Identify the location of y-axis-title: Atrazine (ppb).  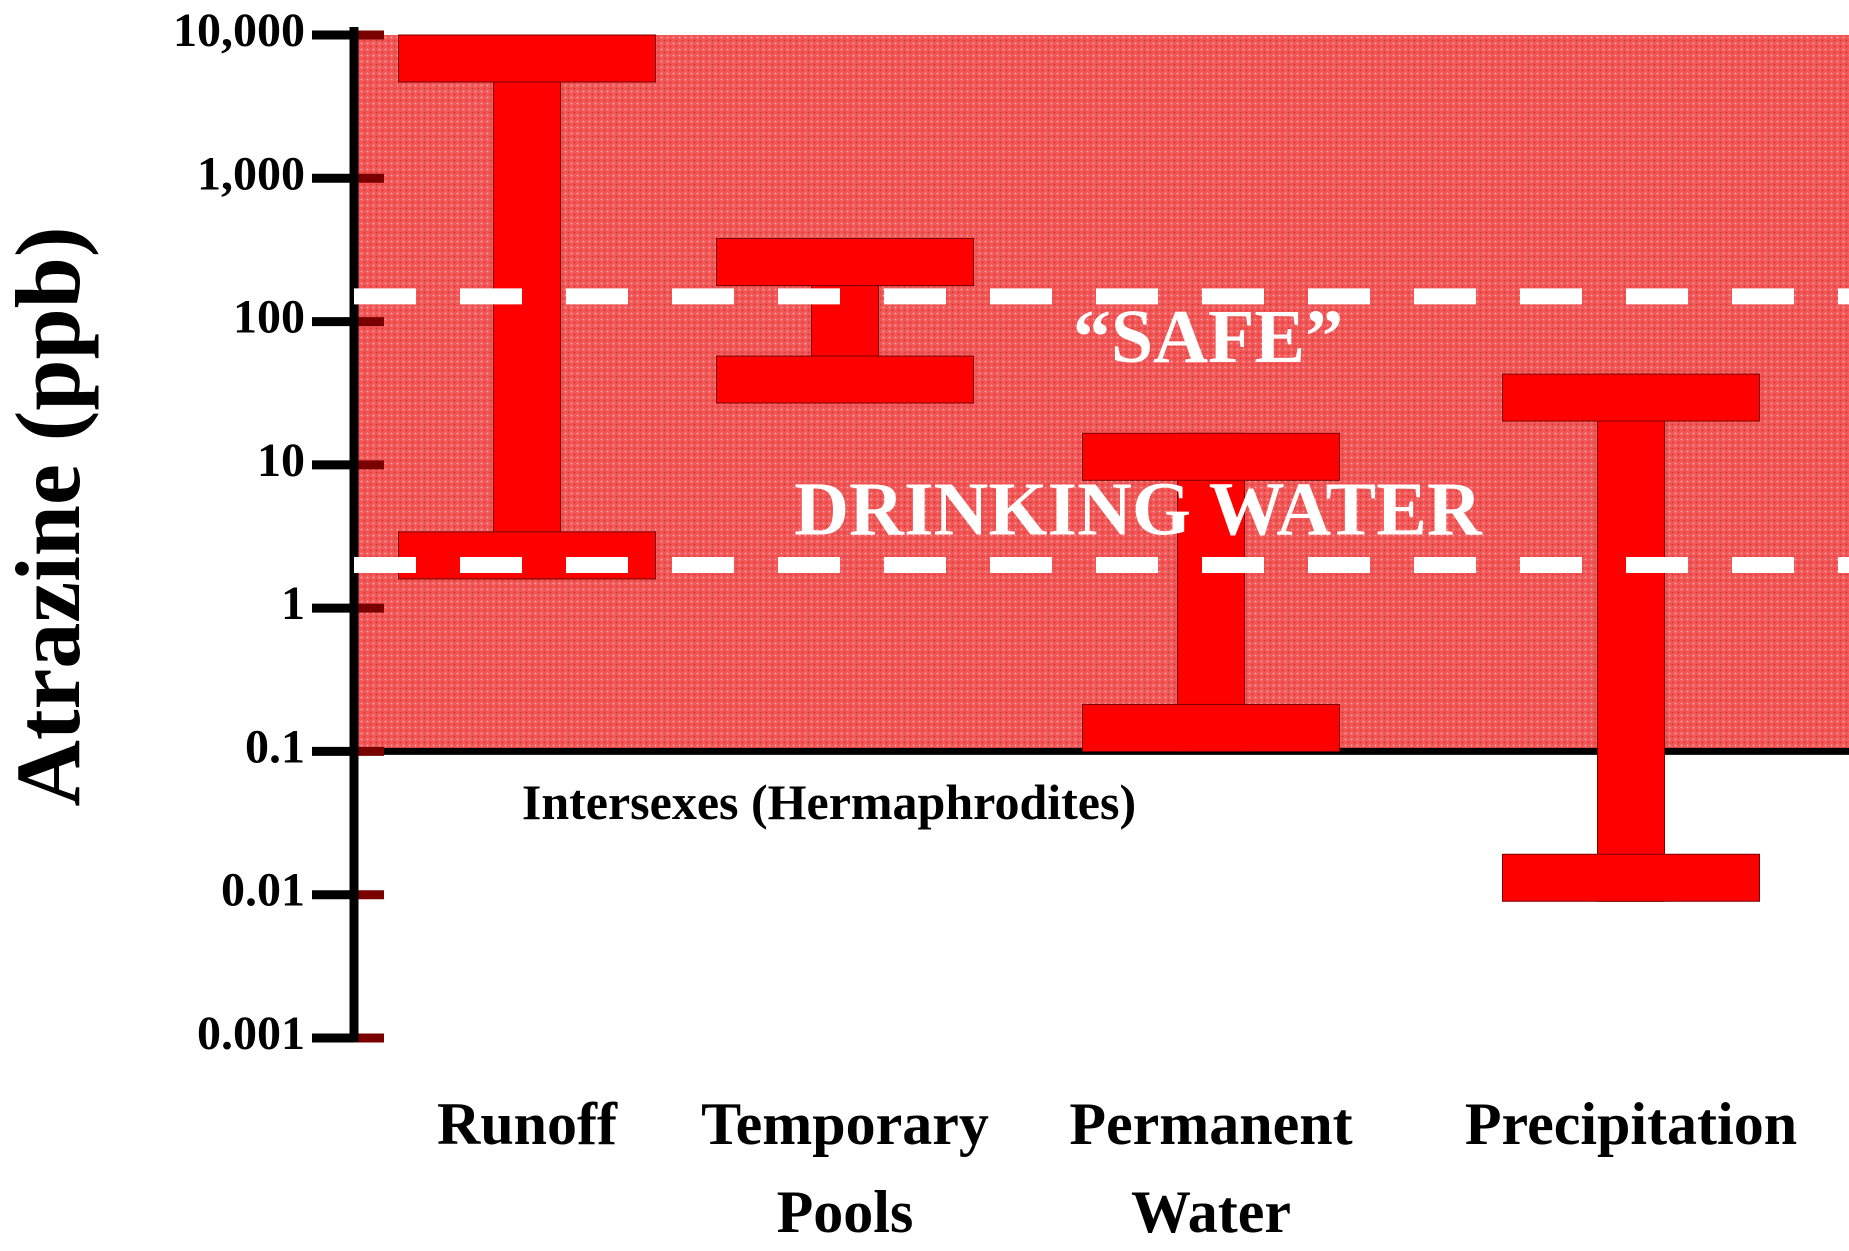
(49, 516).